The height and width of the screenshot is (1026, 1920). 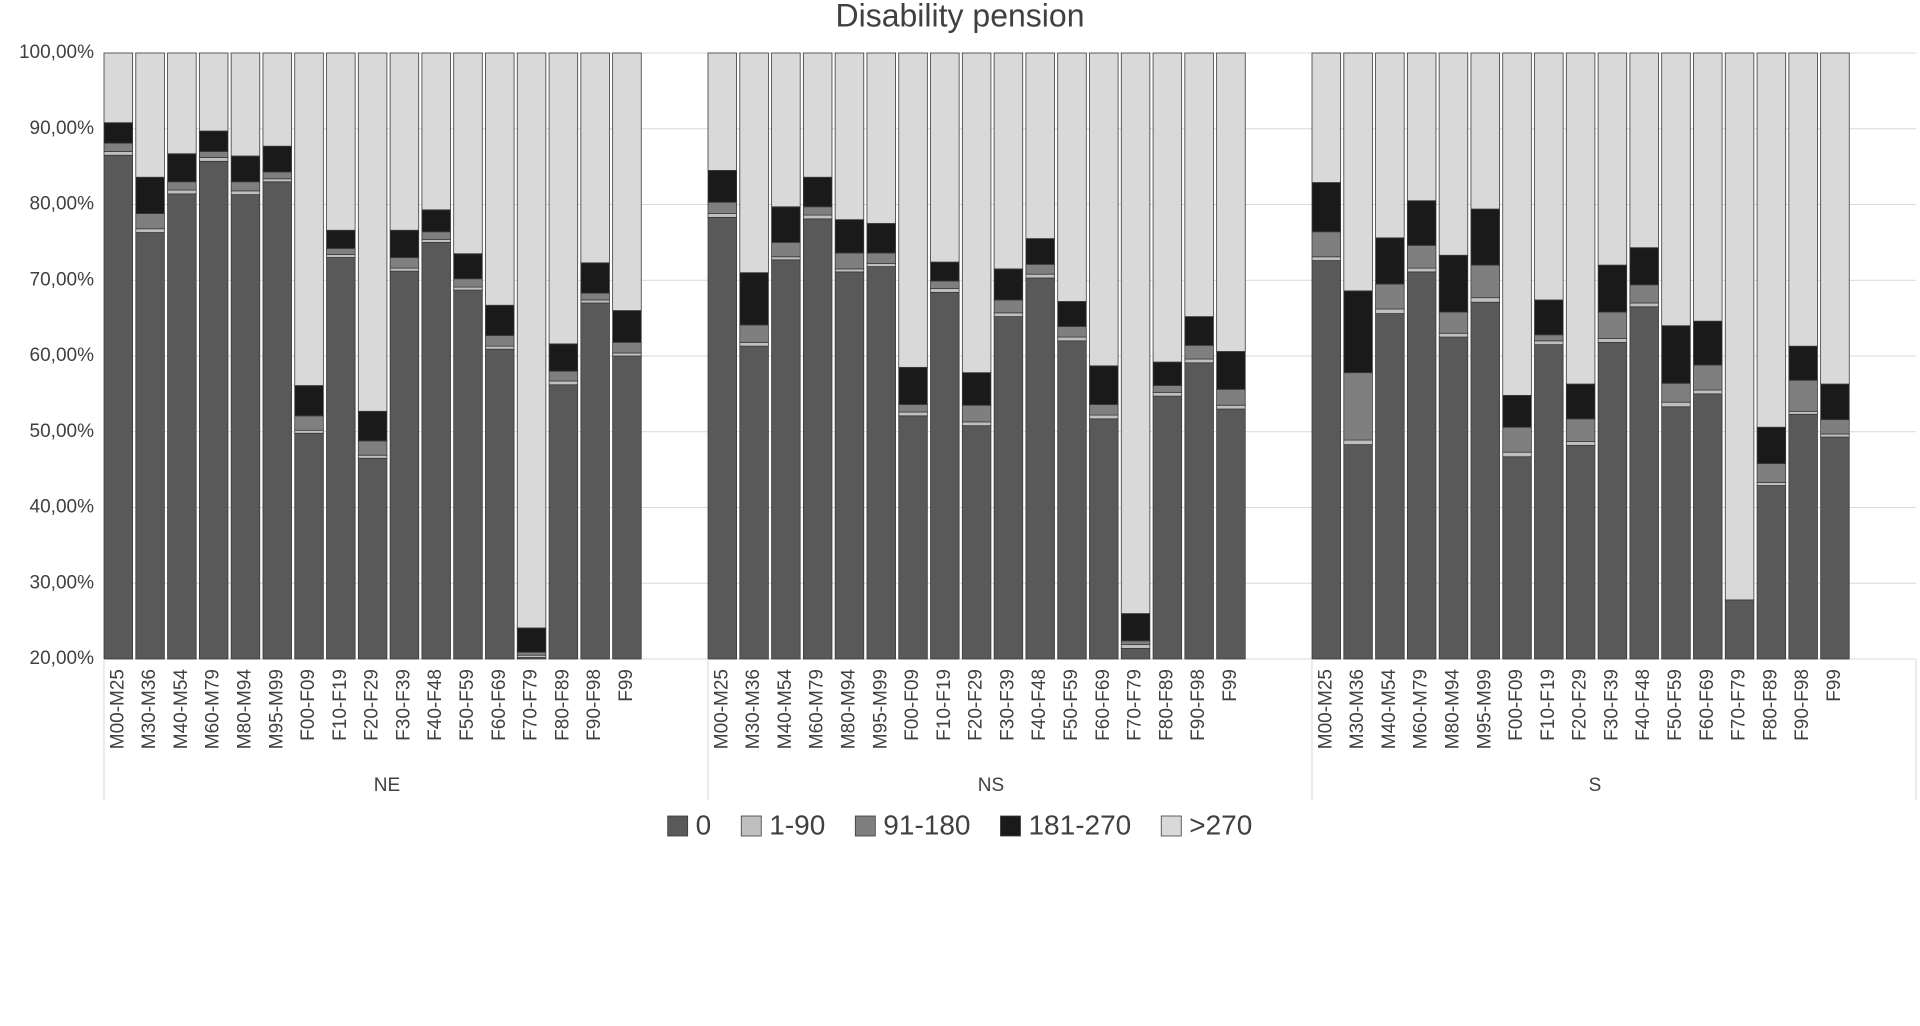 What do you see at coordinates (1220, 824) in the screenshot?
I see `legend-label: >270` at bounding box center [1220, 824].